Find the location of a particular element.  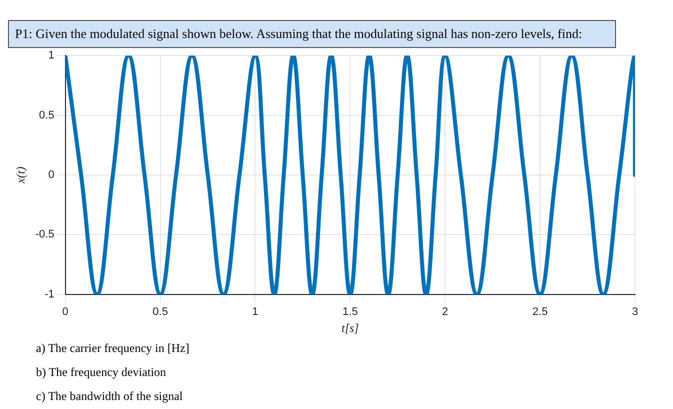

text: b) The frequency deviation is located at coordinates (102, 372).